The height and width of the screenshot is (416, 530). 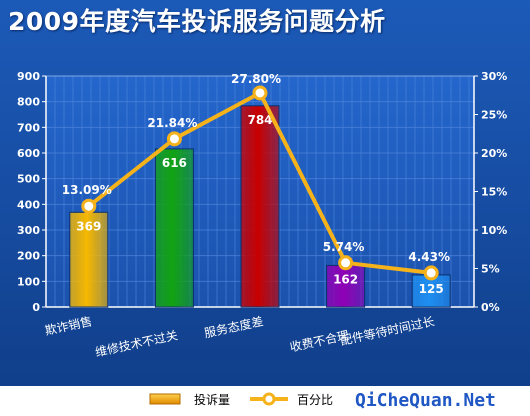 What do you see at coordinates (32, 192) in the screenshot?
I see `left-axis: 0 100 200 300 400 500 600 700 800 900` at bounding box center [32, 192].